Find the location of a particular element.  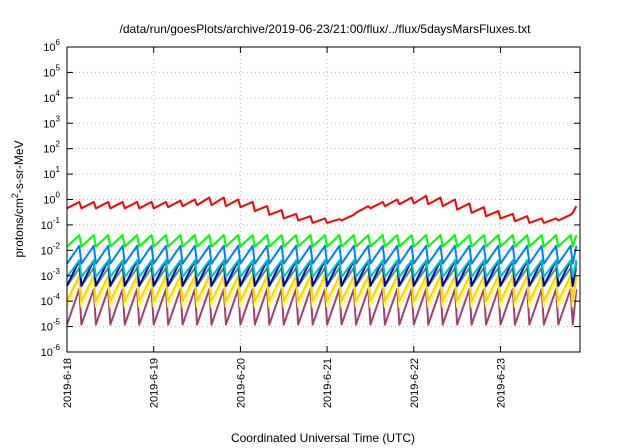

y-tick-label-exp: 0 is located at coordinates (58, 195).